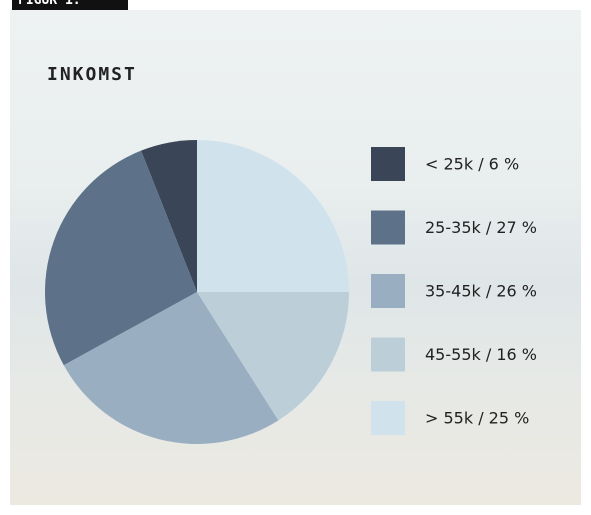 This screenshot has height=515, width=591. What do you see at coordinates (472, 164) in the screenshot?
I see `legend-label: < 25k / 6 %` at bounding box center [472, 164].